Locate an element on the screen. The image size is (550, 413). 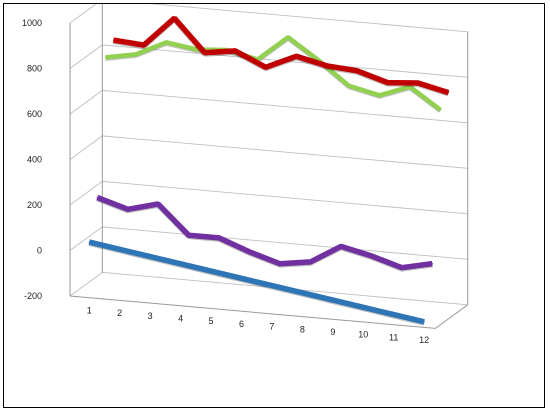
x-tick-label: 6 is located at coordinates (241, 324).